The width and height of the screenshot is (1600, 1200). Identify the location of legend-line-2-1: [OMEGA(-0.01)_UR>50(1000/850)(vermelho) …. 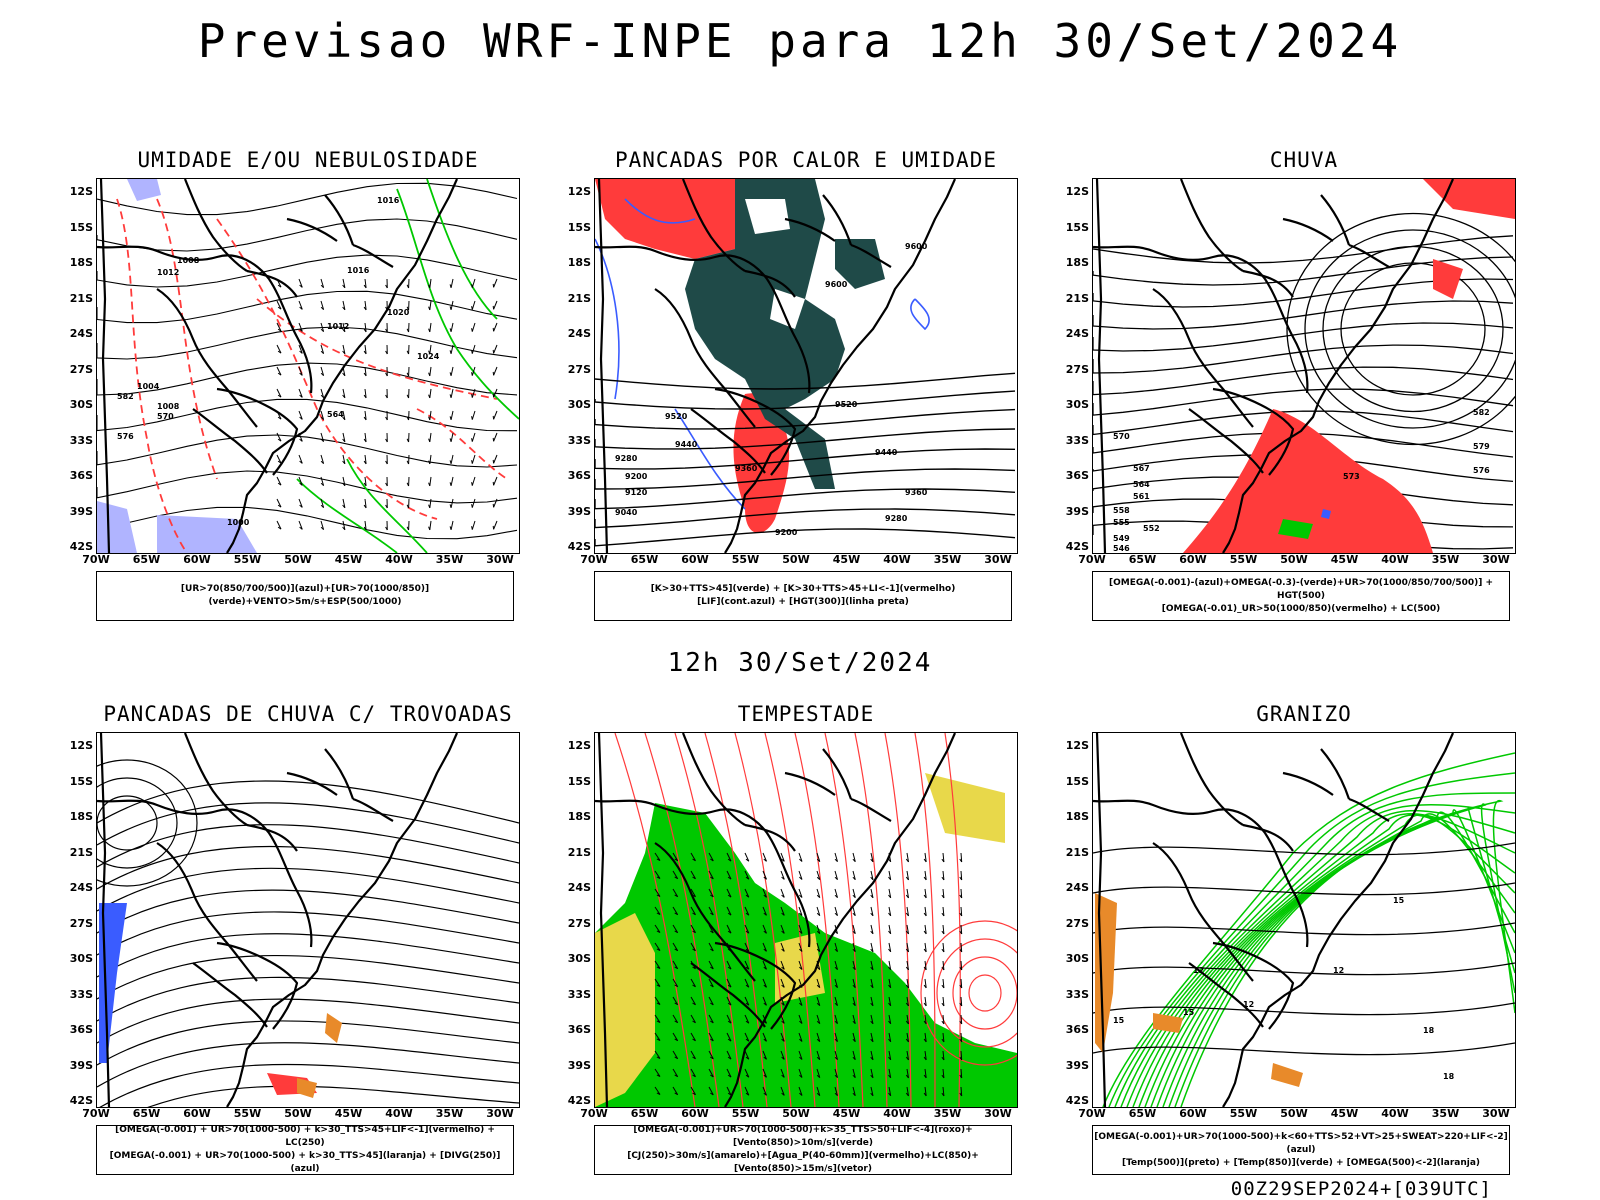
(1301, 608).